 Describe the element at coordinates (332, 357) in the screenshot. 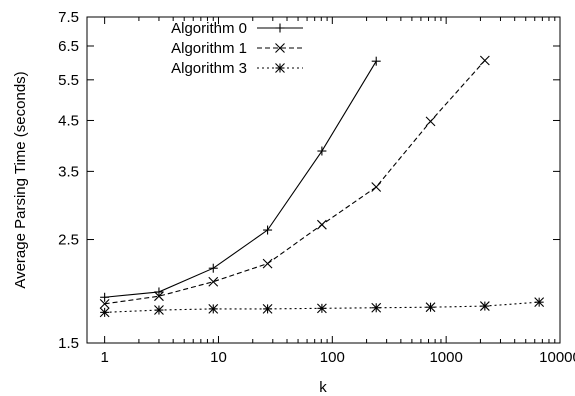

I see `x-tick-label: 100` at that location.